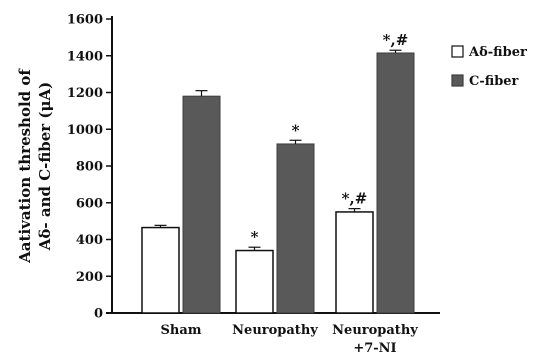 Image resolution: width=533 pixels, height=363 pixels. What do you see at coordinates (355, 199) in the screenshot?
I see `significance-mark-0-2: *,#` at bounding box center [355, 199].